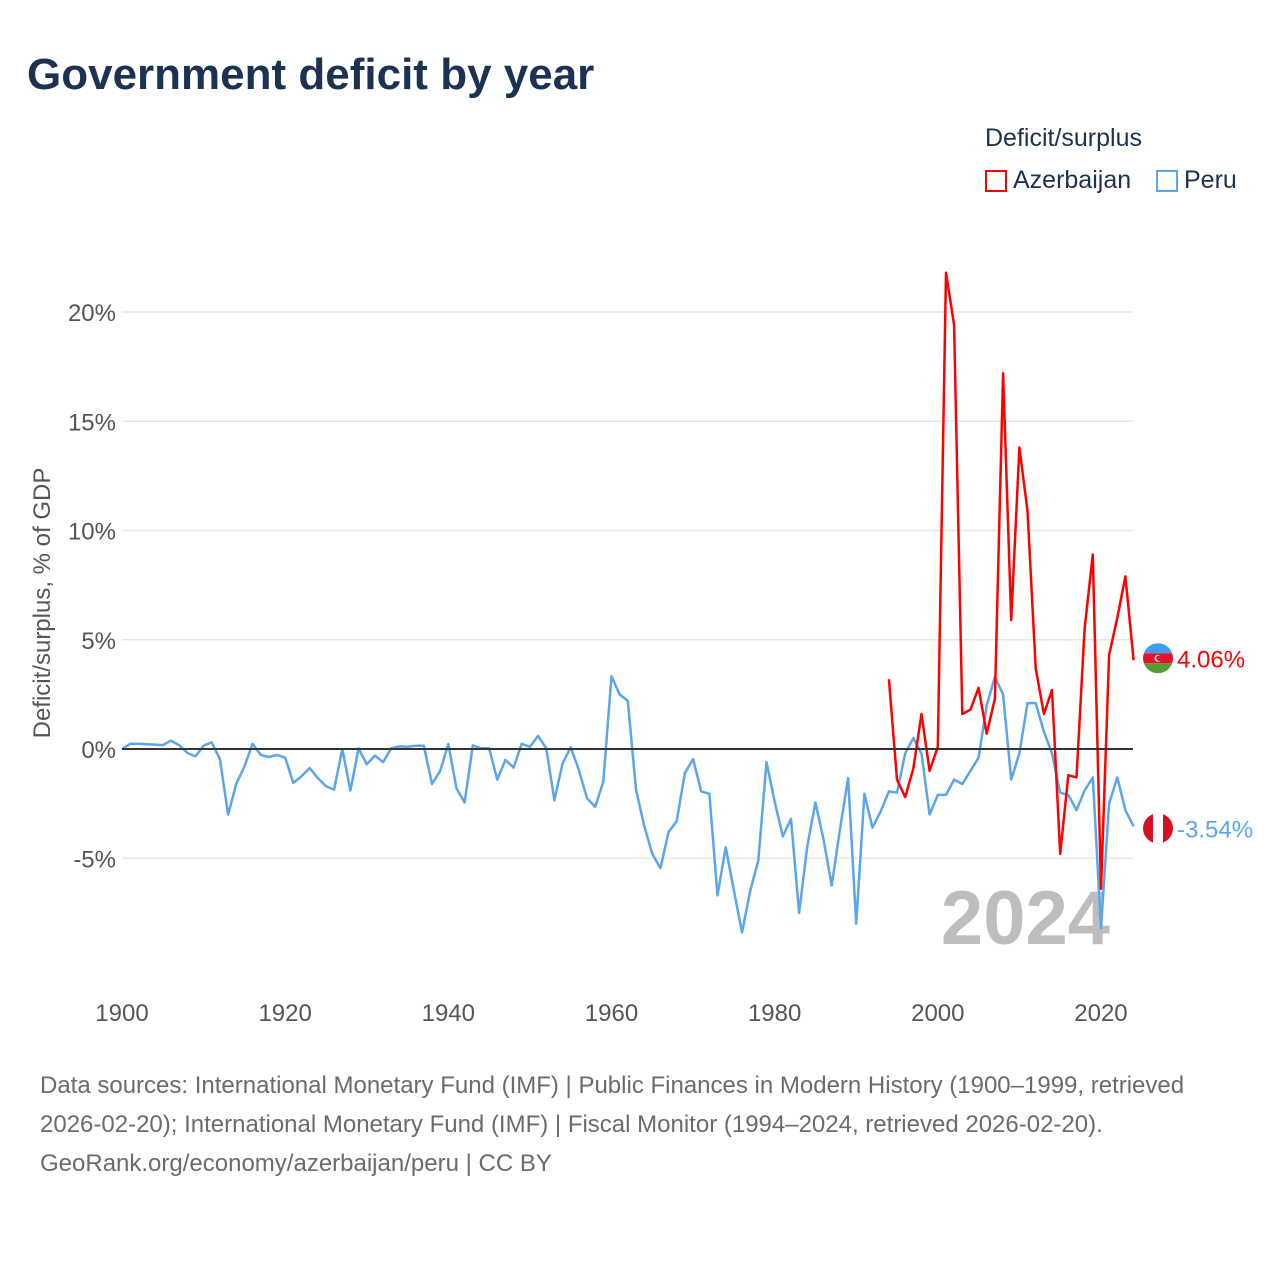 The width and height of the screenshot is (1280, 1280). What do you see at coordinates (98, 750) in the screenshot?
I see `y-tick-label: 0%` at bounding box center [98, 750].